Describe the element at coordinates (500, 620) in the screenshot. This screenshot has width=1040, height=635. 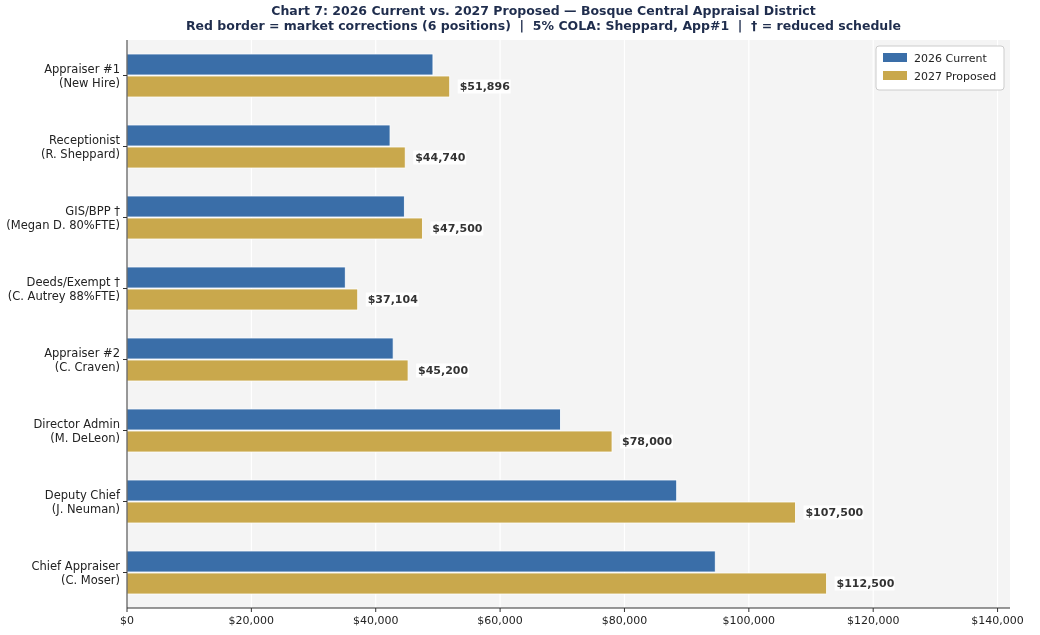
I see `x-tick-label: $60,000` at that location.